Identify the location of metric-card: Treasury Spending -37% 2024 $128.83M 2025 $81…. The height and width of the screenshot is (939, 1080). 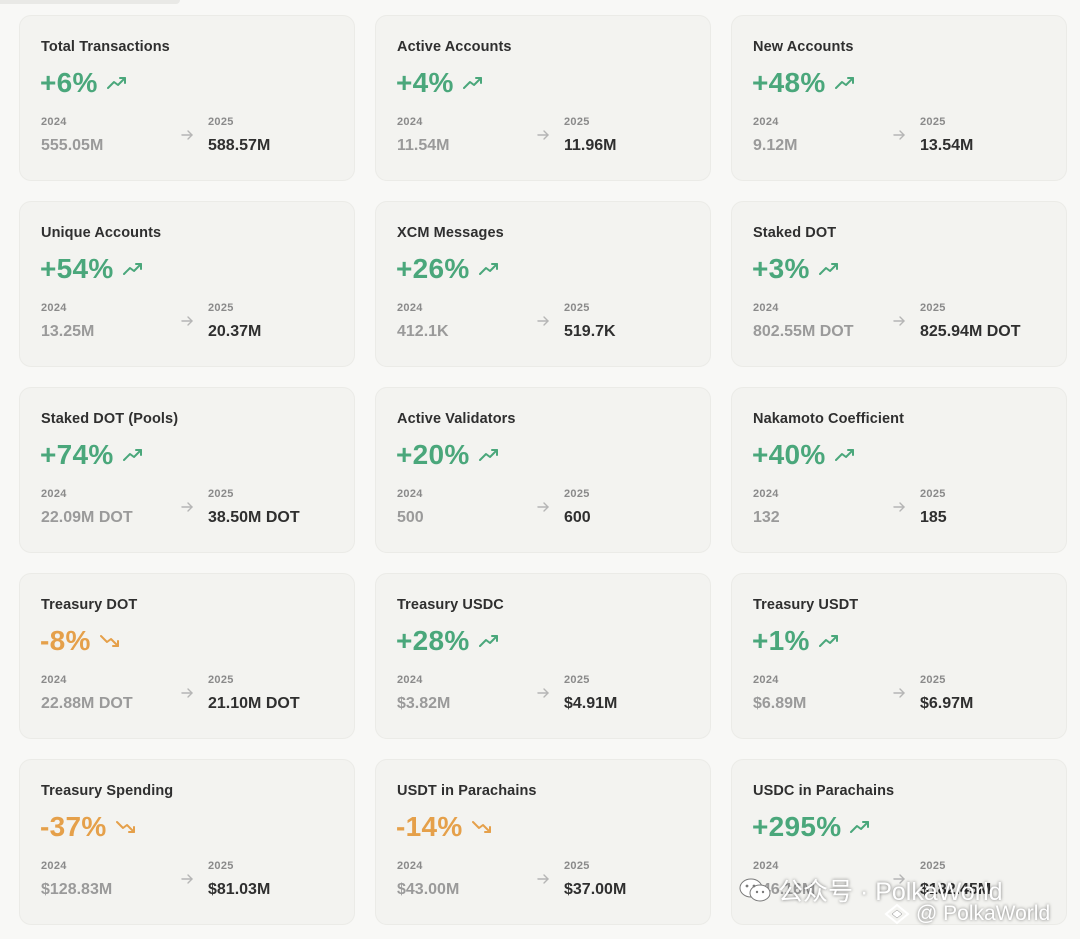
(187, 842).